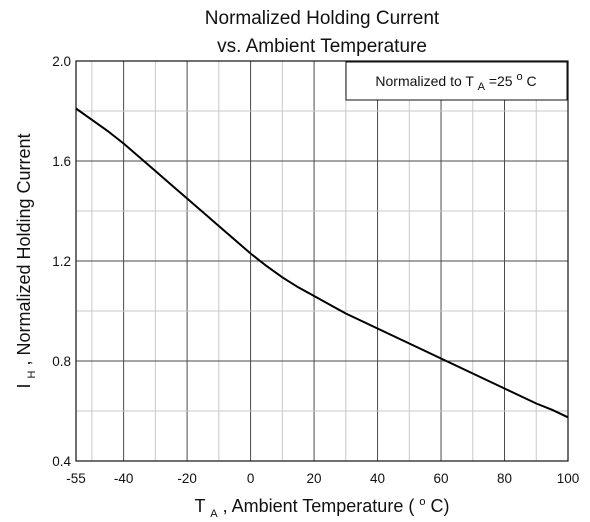 Image resolution: width=590 pixels, height=522 pixels. I want to click on note-unit: C, so click(531, 81).